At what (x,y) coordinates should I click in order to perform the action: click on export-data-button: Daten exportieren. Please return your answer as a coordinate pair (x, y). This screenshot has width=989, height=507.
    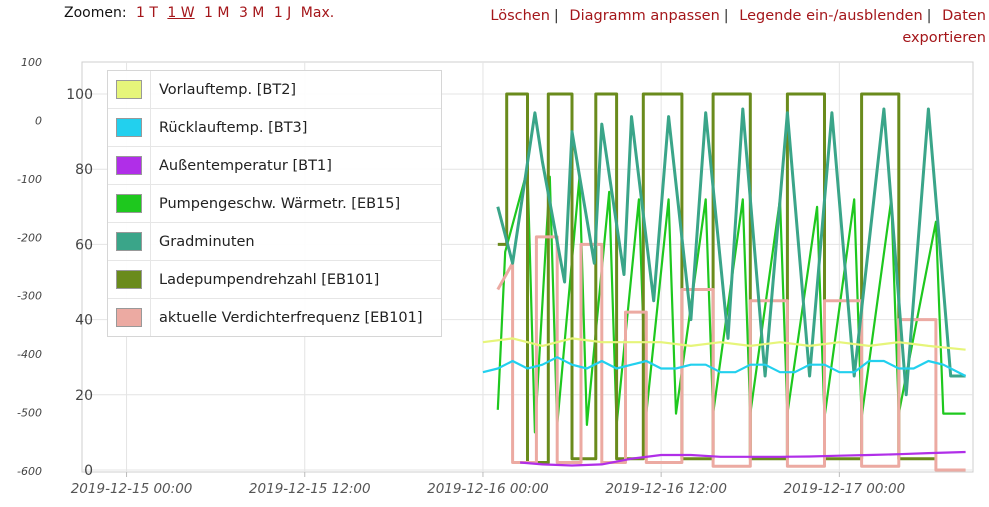
    Looking at the image, I should click on (944, 27).